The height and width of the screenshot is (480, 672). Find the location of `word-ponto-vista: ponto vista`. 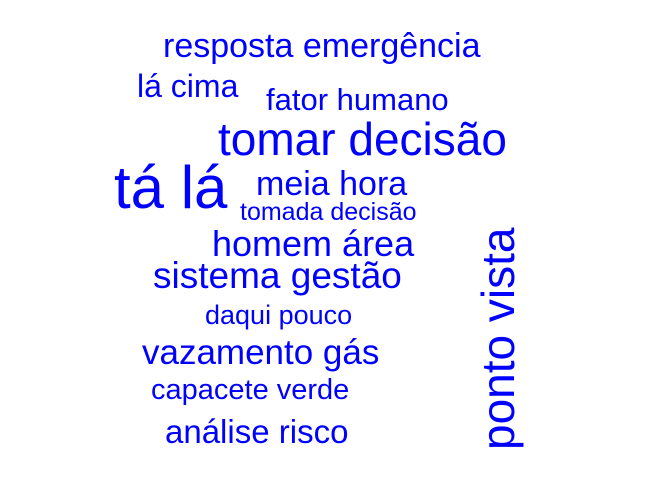

word-ponto-vista: ponto vista is located at coordinates (498, 338).